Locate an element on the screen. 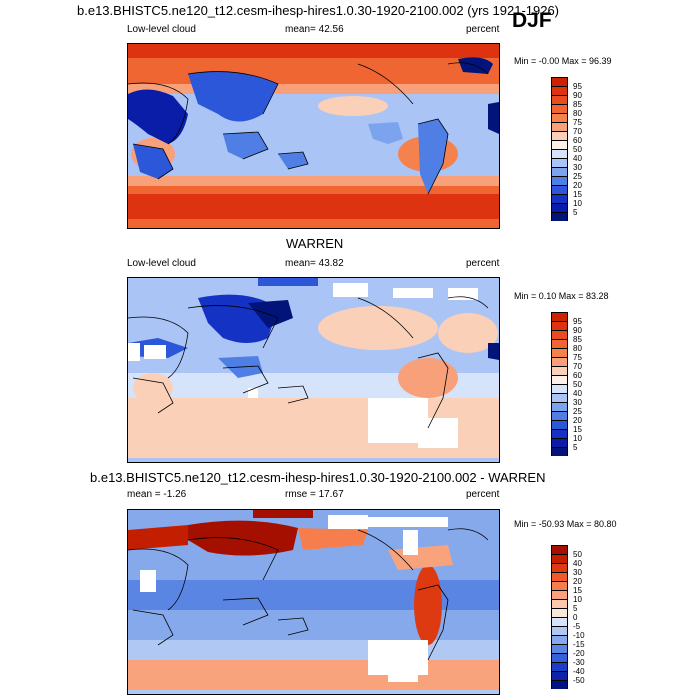 The width and height of the screenshot is (700, 700). panel2-mean-label: mean= 43.82 is located at coordinates (314, 263).